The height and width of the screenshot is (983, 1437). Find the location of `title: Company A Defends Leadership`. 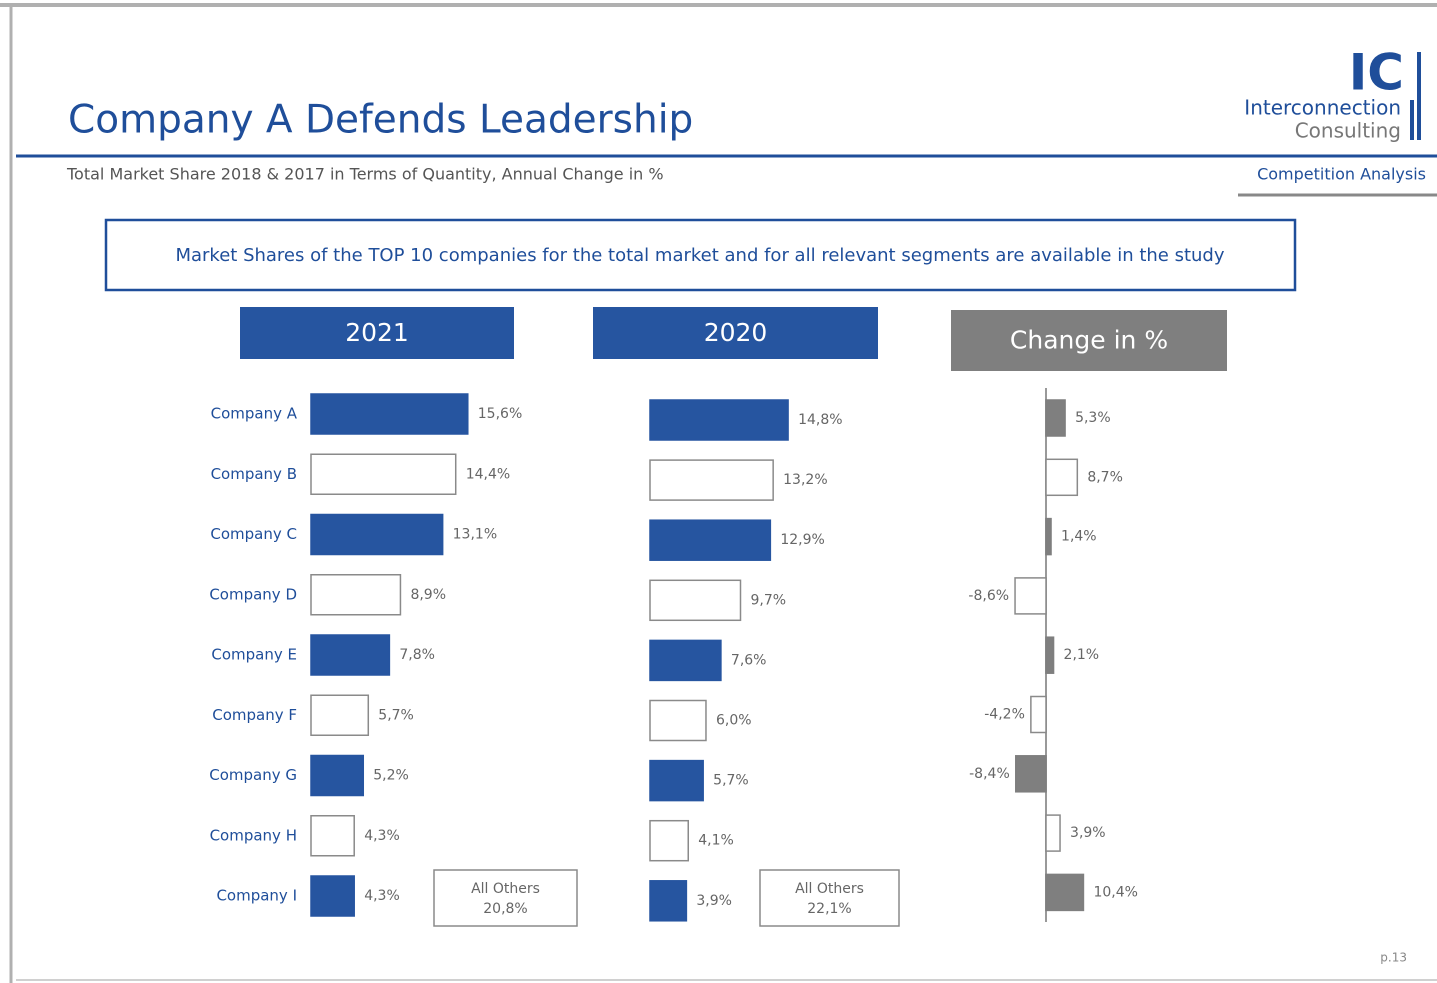

title: Company A Defends Leadership is located at coordinates (380, 120).